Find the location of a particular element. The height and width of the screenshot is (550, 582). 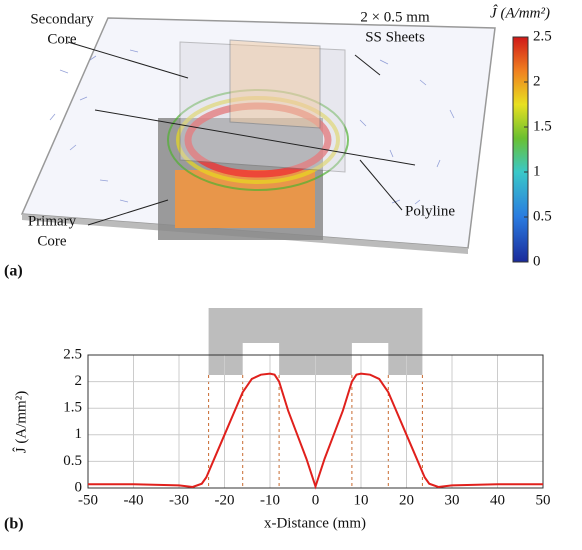

colorbar-label: Ĵ (A/mm²) is located at coordinates (520, 12).